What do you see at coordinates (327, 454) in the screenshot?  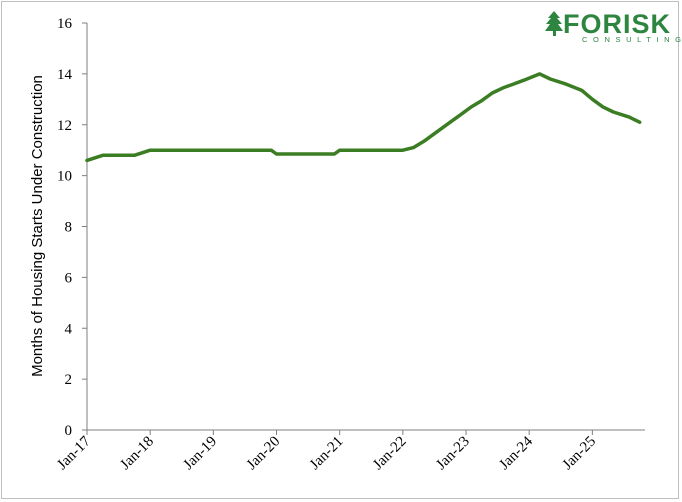 I see `x-tick-label: Jan-21` at bounding box center [327, 454].